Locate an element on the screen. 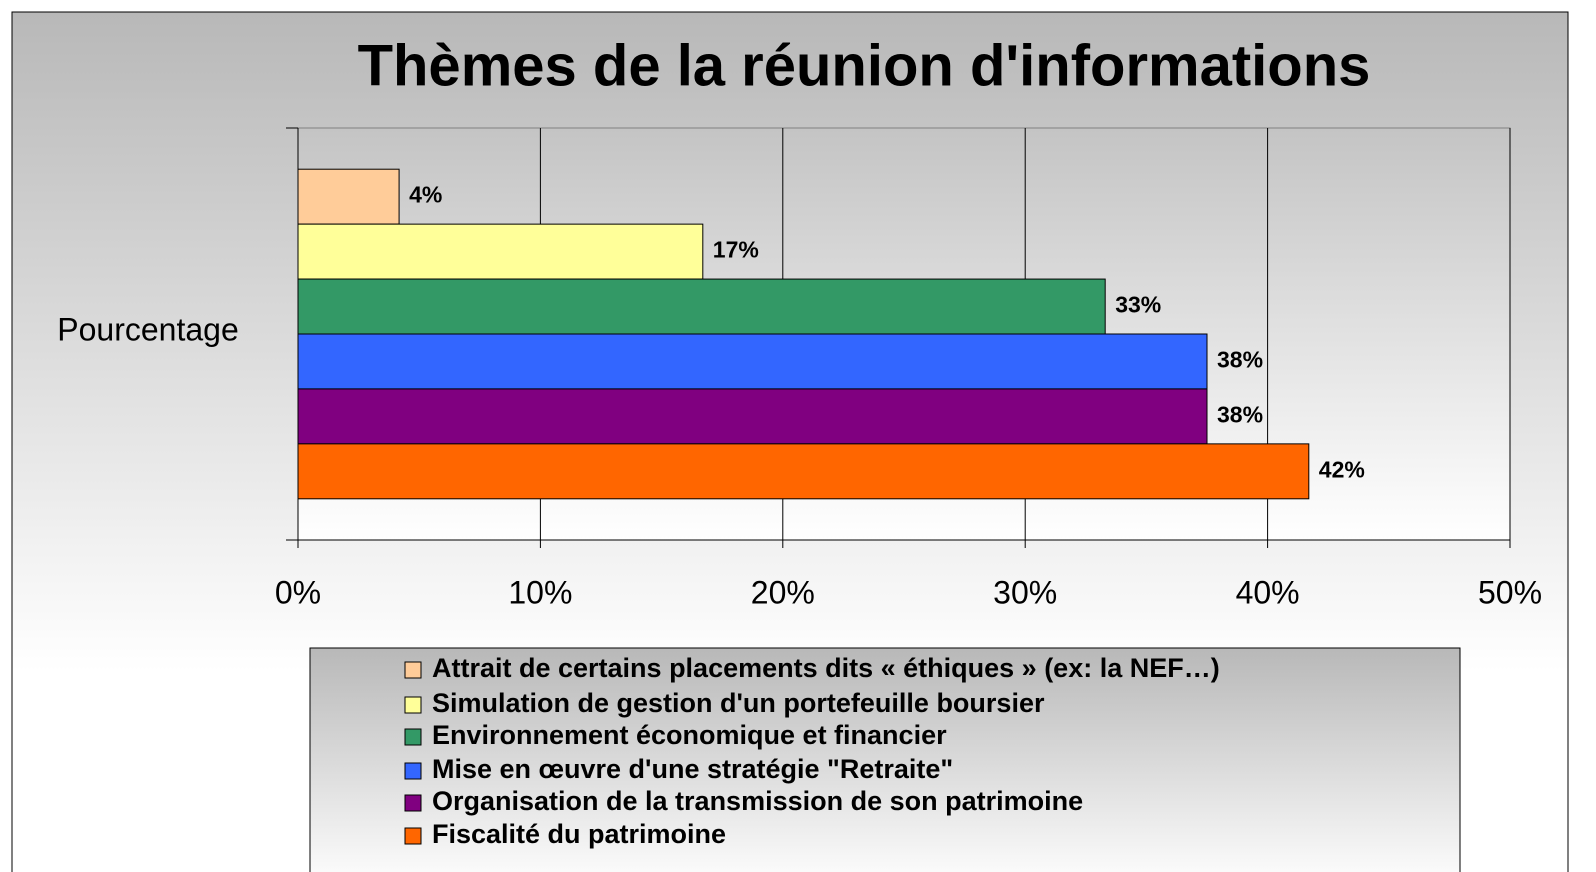 The height and width of the screenshot is (872, 1596). x-tick-label: 20% is located at coordinates (783, 592).